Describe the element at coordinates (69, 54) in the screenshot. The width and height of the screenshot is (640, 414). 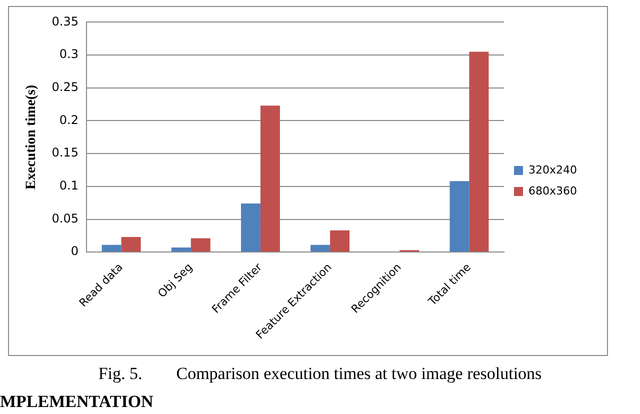
I see `y-tick-label: 0.3` at that location.